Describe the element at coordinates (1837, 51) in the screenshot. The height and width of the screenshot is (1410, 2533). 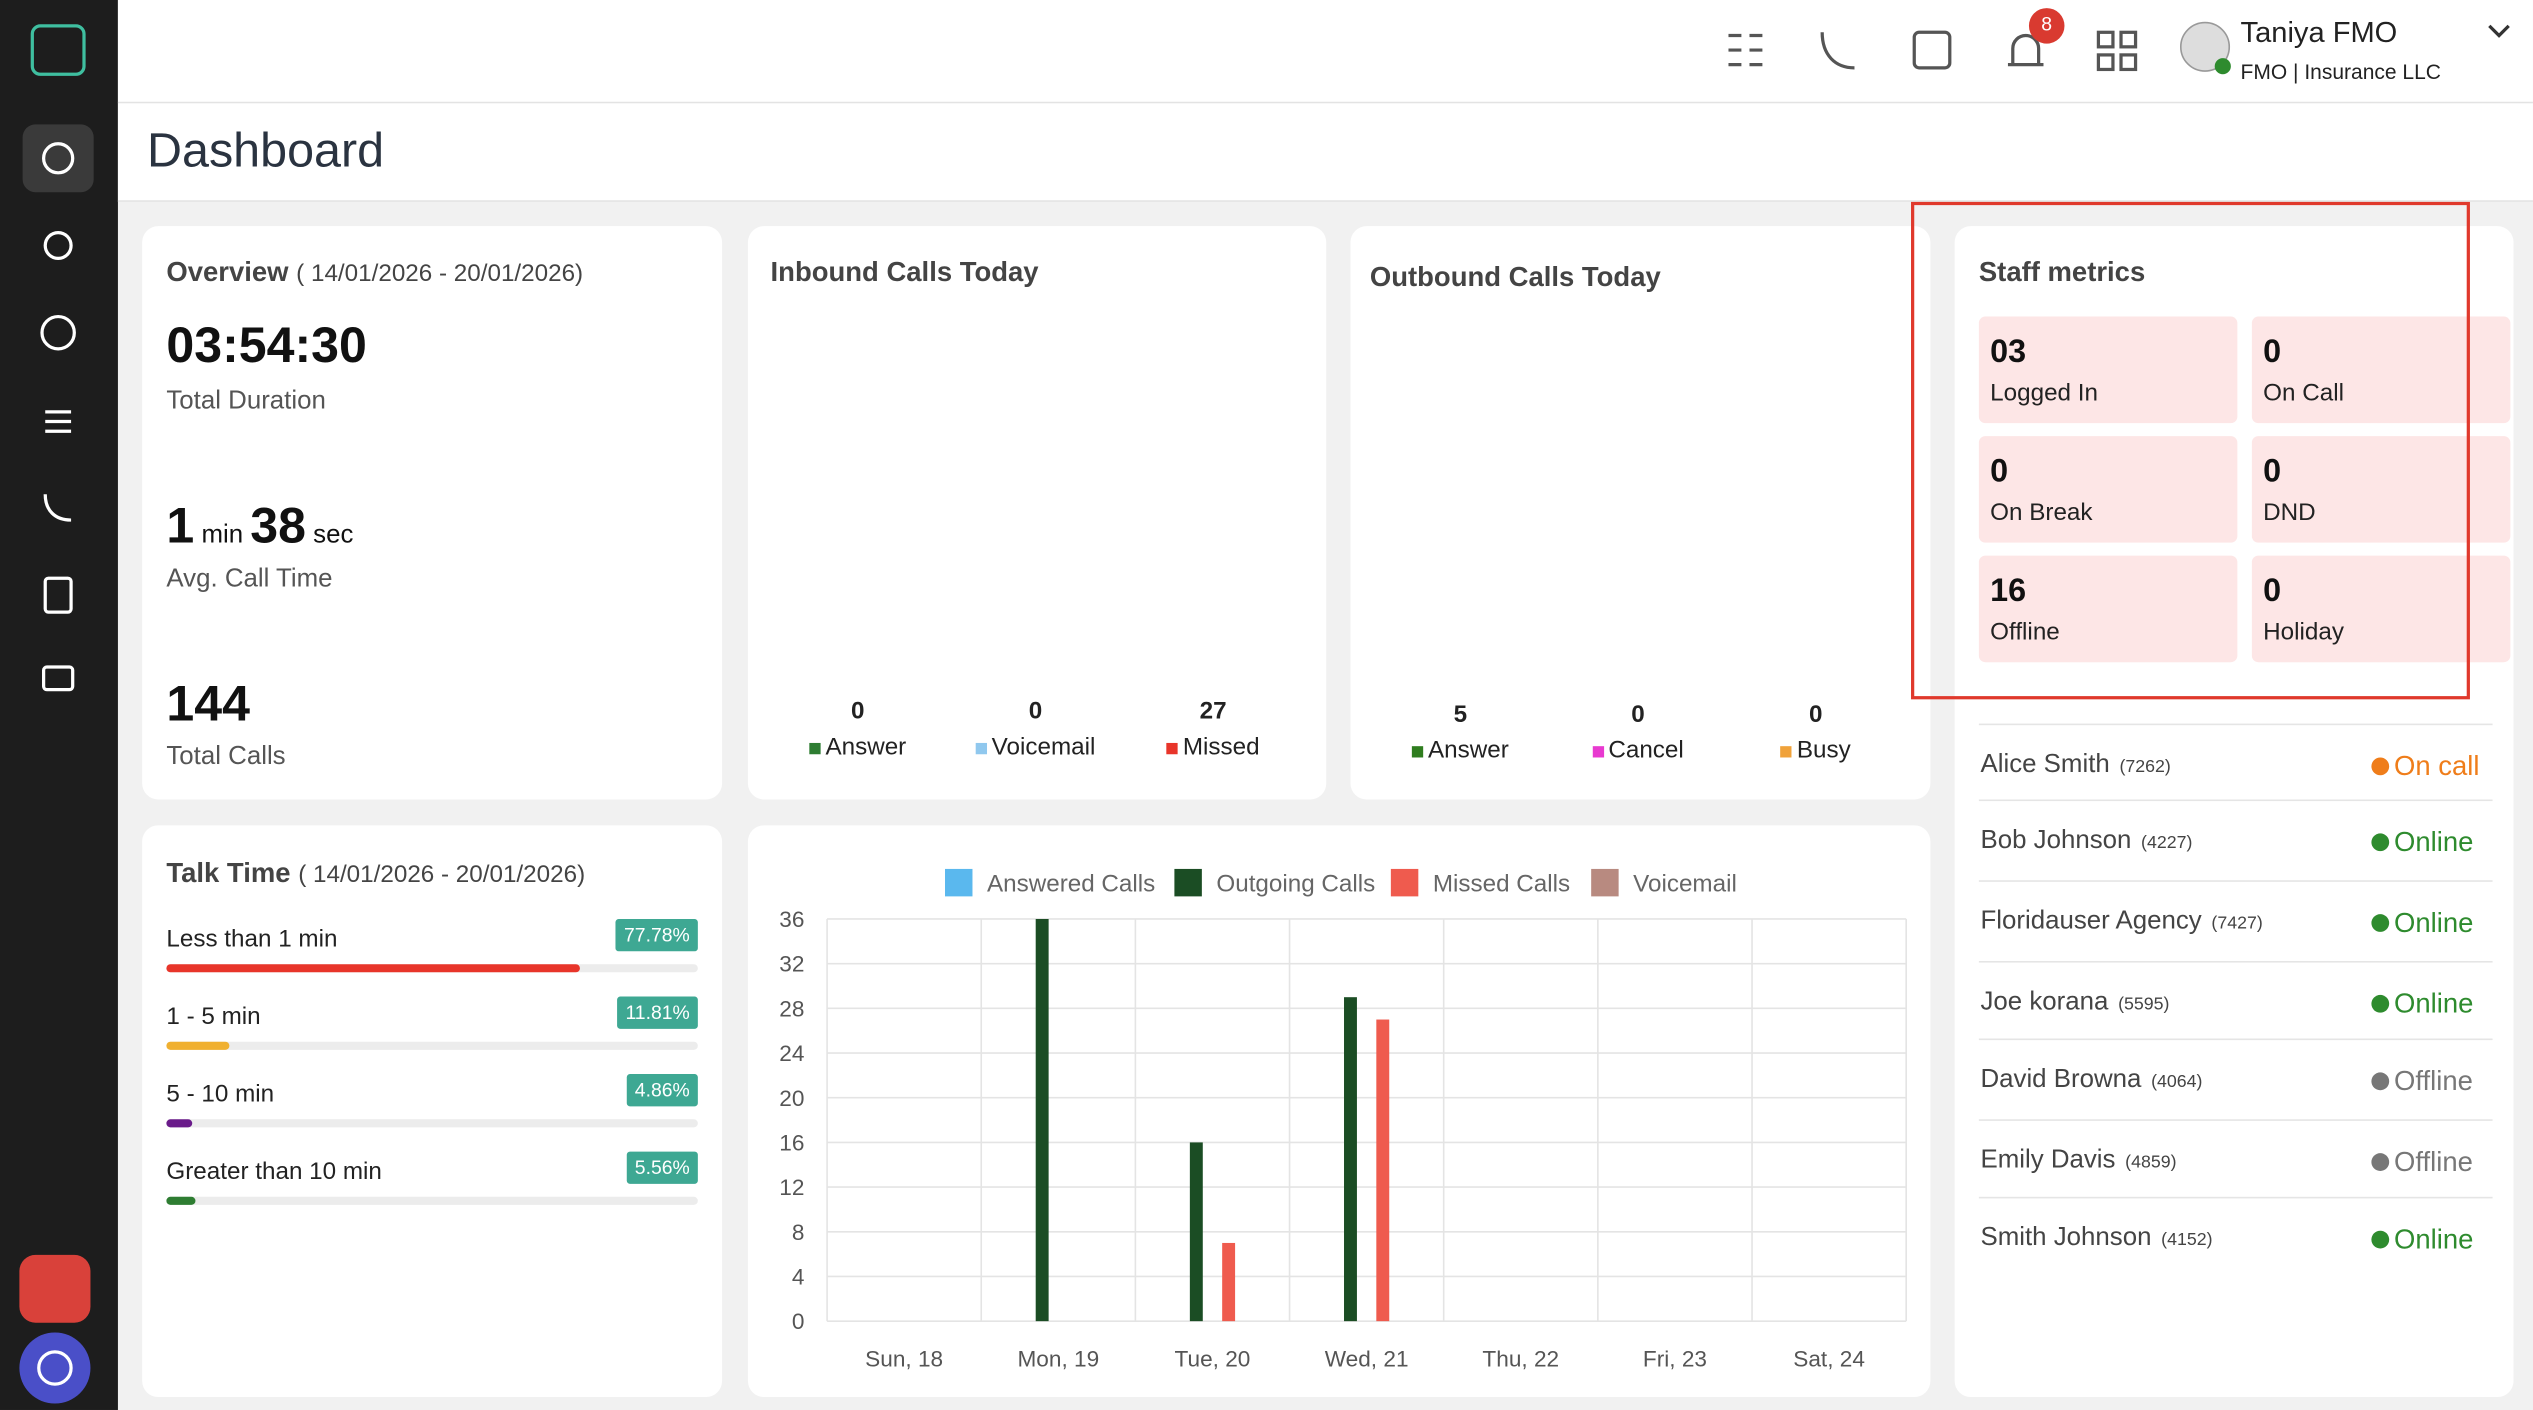
I see `phone-icon` at that location.